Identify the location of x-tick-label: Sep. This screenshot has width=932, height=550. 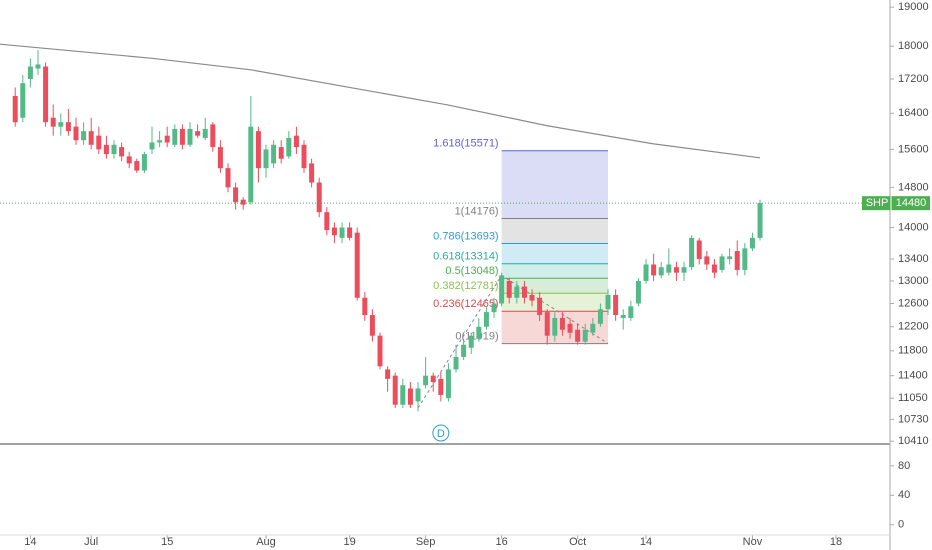
(426, 542).